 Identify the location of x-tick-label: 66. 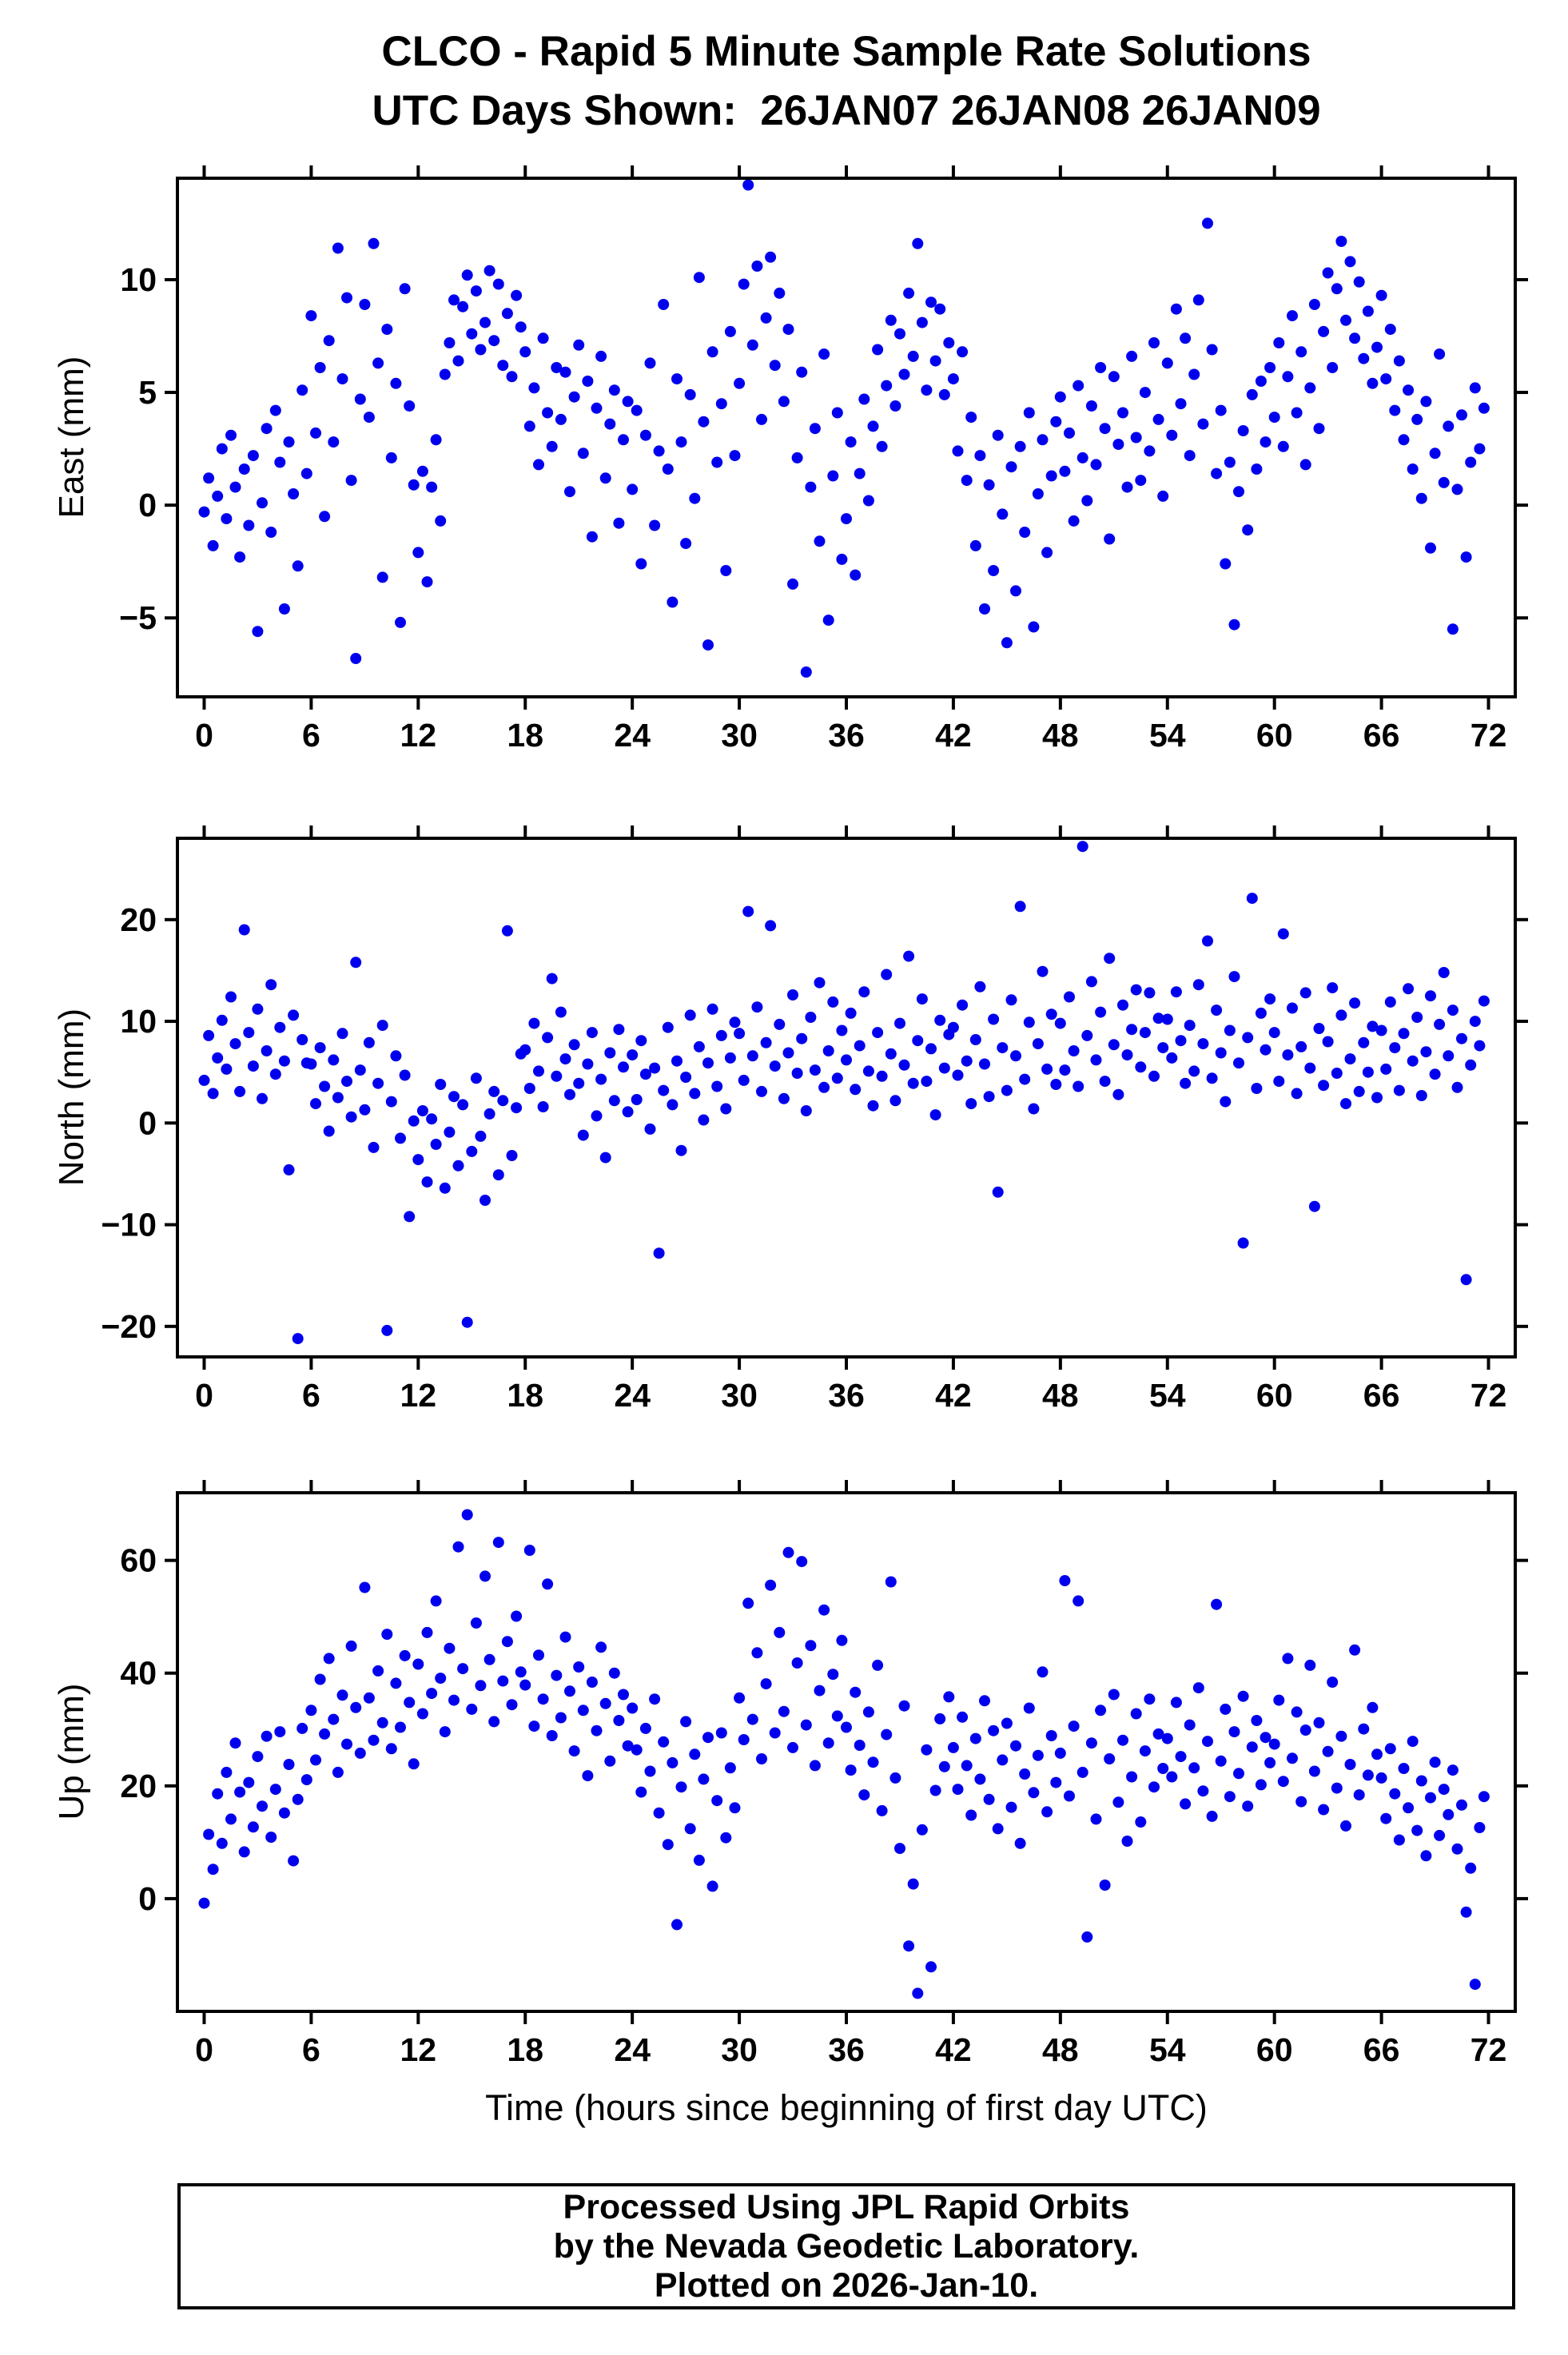
(1381, 735).